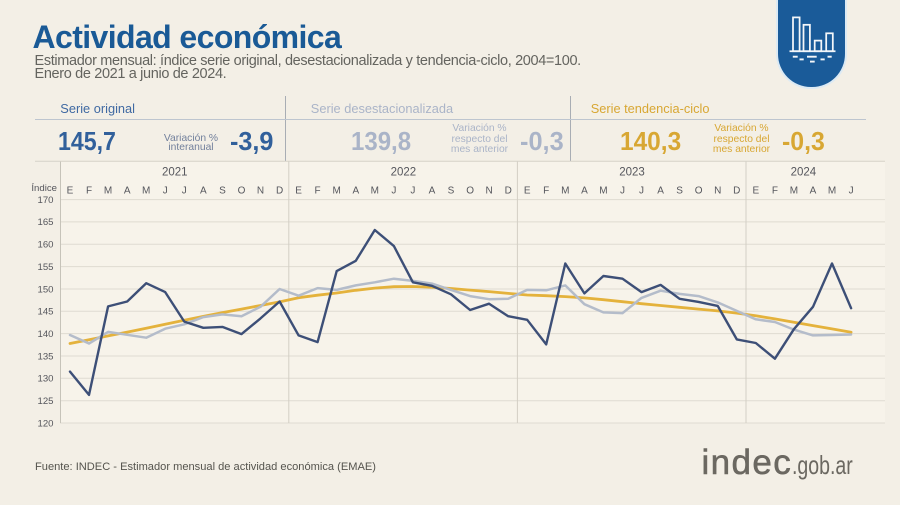 The width and height of the screenshot is (900, 505). What do you see at coordinates (44, 188) in the screenshot?
I see `svg-text: Índice` at bounding box center [44, 188].